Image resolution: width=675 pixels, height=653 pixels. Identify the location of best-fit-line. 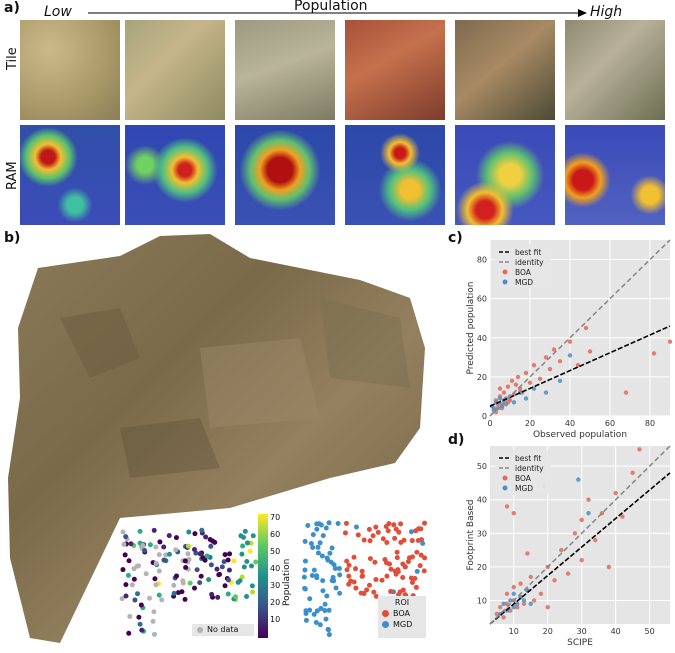
(580, 548).